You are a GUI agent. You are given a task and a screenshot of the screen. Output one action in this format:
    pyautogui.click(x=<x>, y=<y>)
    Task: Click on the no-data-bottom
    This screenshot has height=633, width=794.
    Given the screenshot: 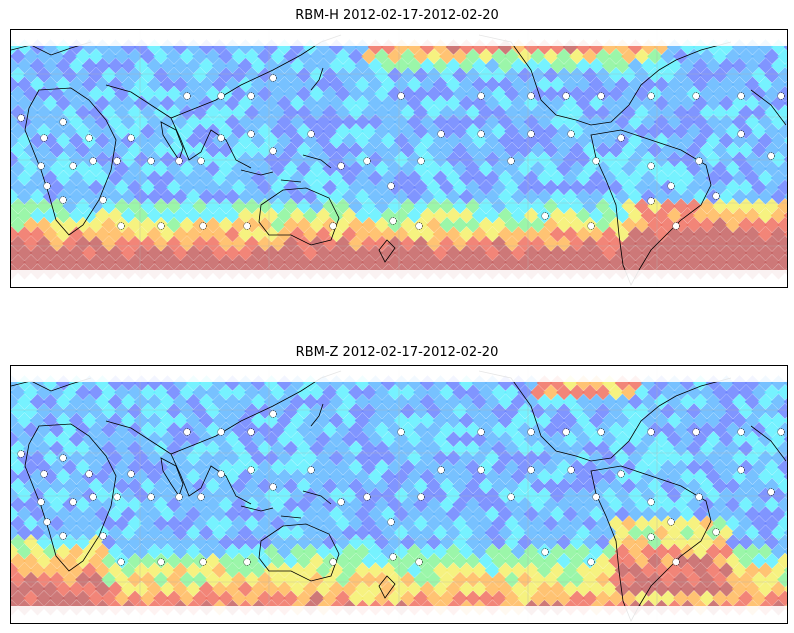 What is the action you would take?
    pyautogui.click(x=399, y=614)
    